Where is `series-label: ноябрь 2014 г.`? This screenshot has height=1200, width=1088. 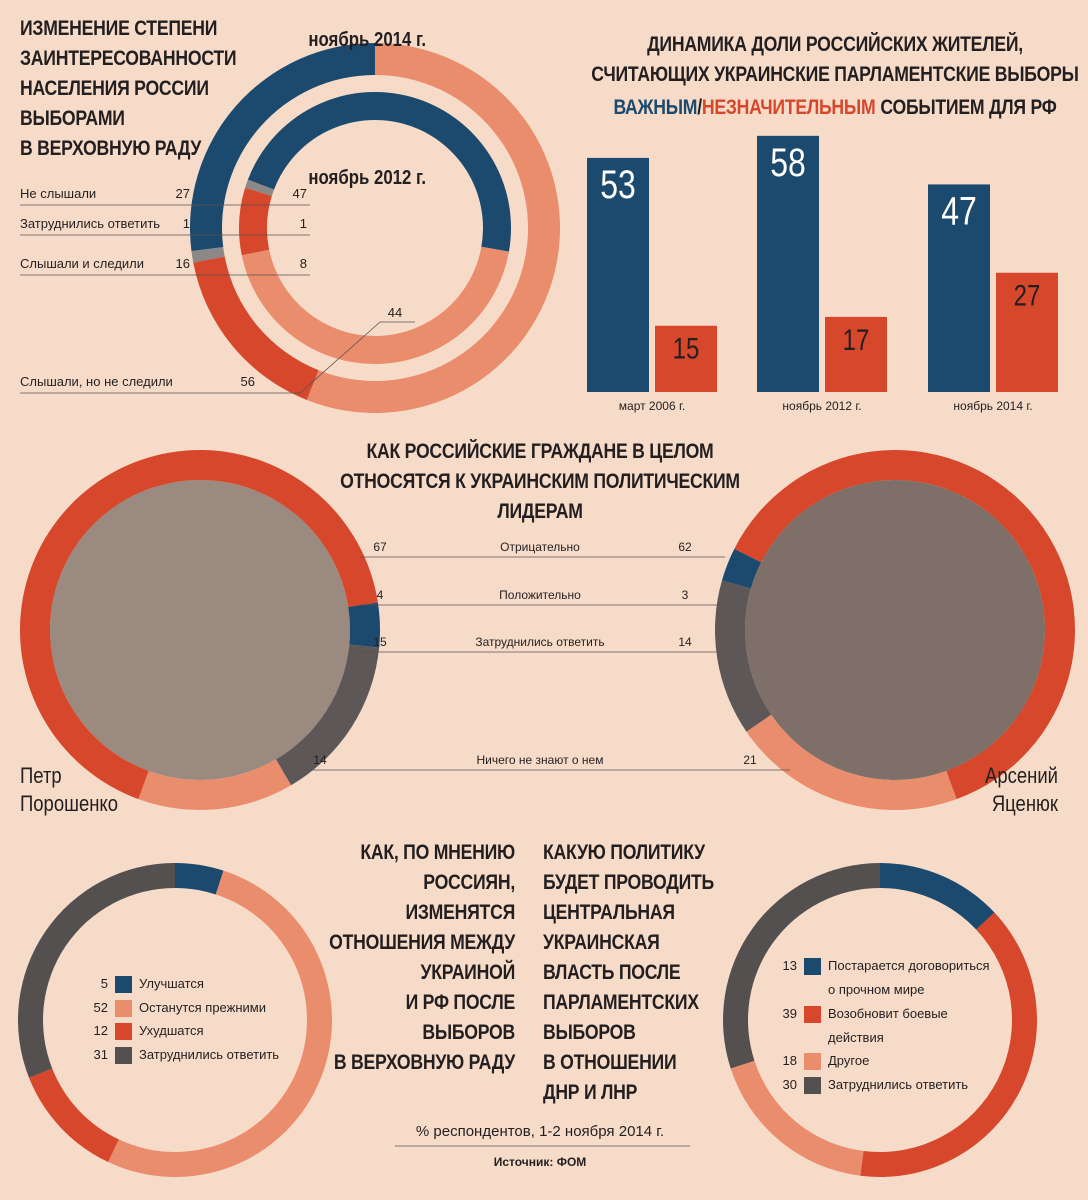
series-label: ноябрь 2014 г. is located at coordinates (367, 40).